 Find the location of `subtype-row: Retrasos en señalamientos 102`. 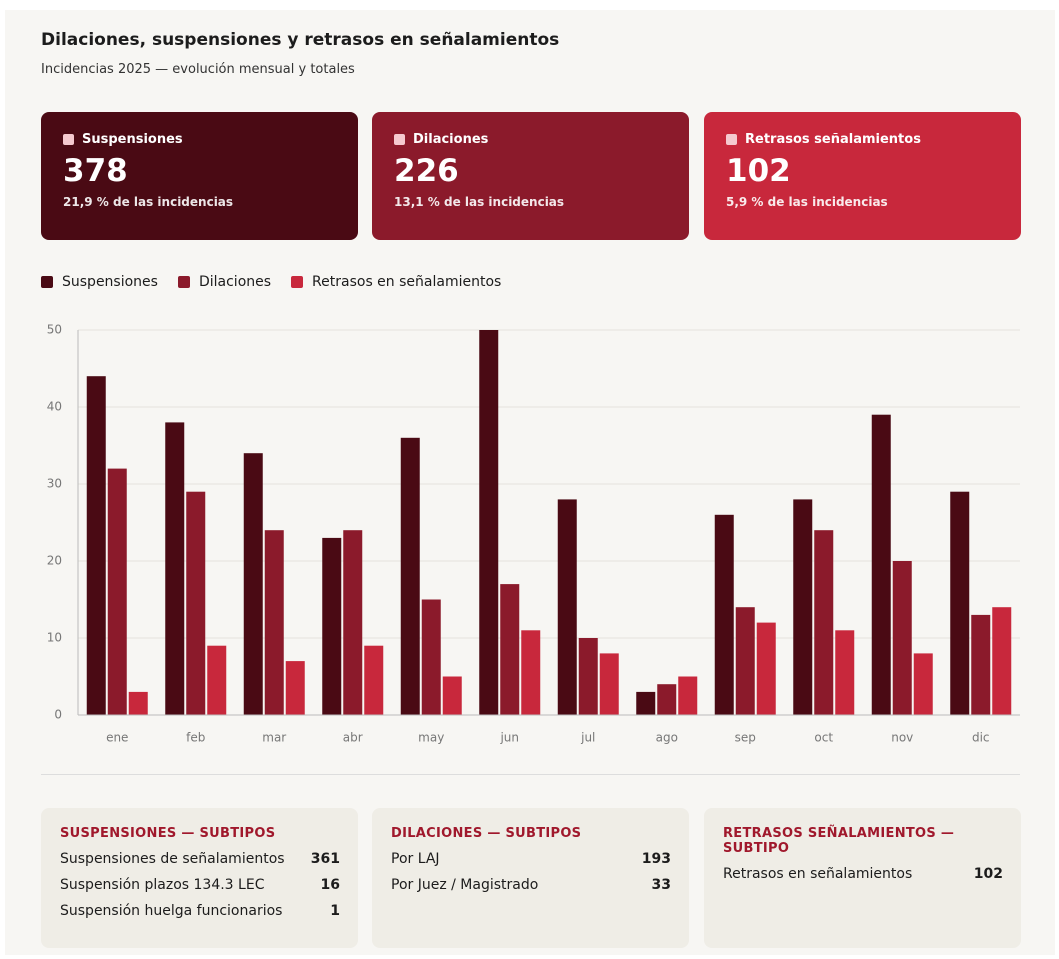

subtype-row: Retrasos en señalamientos 102 is located at coordinates (863, 879).